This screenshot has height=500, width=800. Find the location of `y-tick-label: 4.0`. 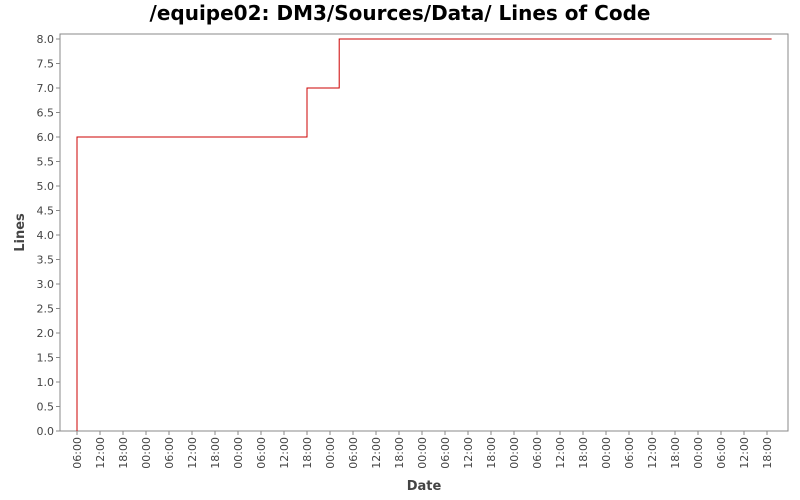

y-tick-label: 4.0 is located at coordinates (46, 235).